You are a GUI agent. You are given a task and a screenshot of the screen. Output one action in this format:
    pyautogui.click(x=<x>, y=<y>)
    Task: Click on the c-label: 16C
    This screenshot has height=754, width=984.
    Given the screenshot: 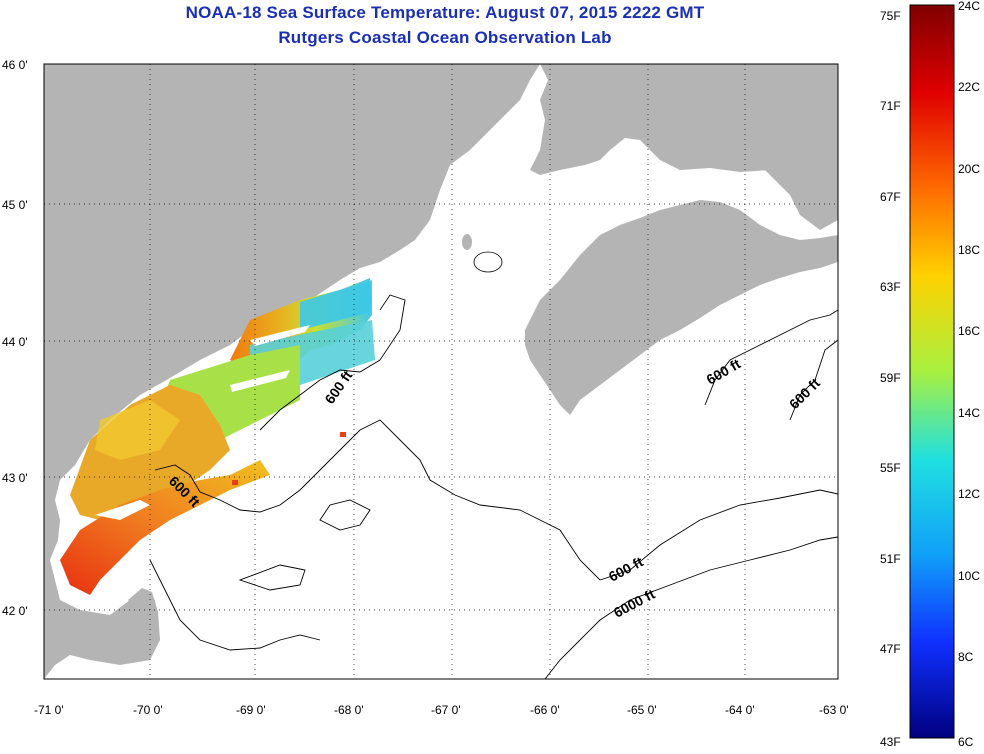 What is the action you would take?
    pyautogui.click(x=969, y=331)
    